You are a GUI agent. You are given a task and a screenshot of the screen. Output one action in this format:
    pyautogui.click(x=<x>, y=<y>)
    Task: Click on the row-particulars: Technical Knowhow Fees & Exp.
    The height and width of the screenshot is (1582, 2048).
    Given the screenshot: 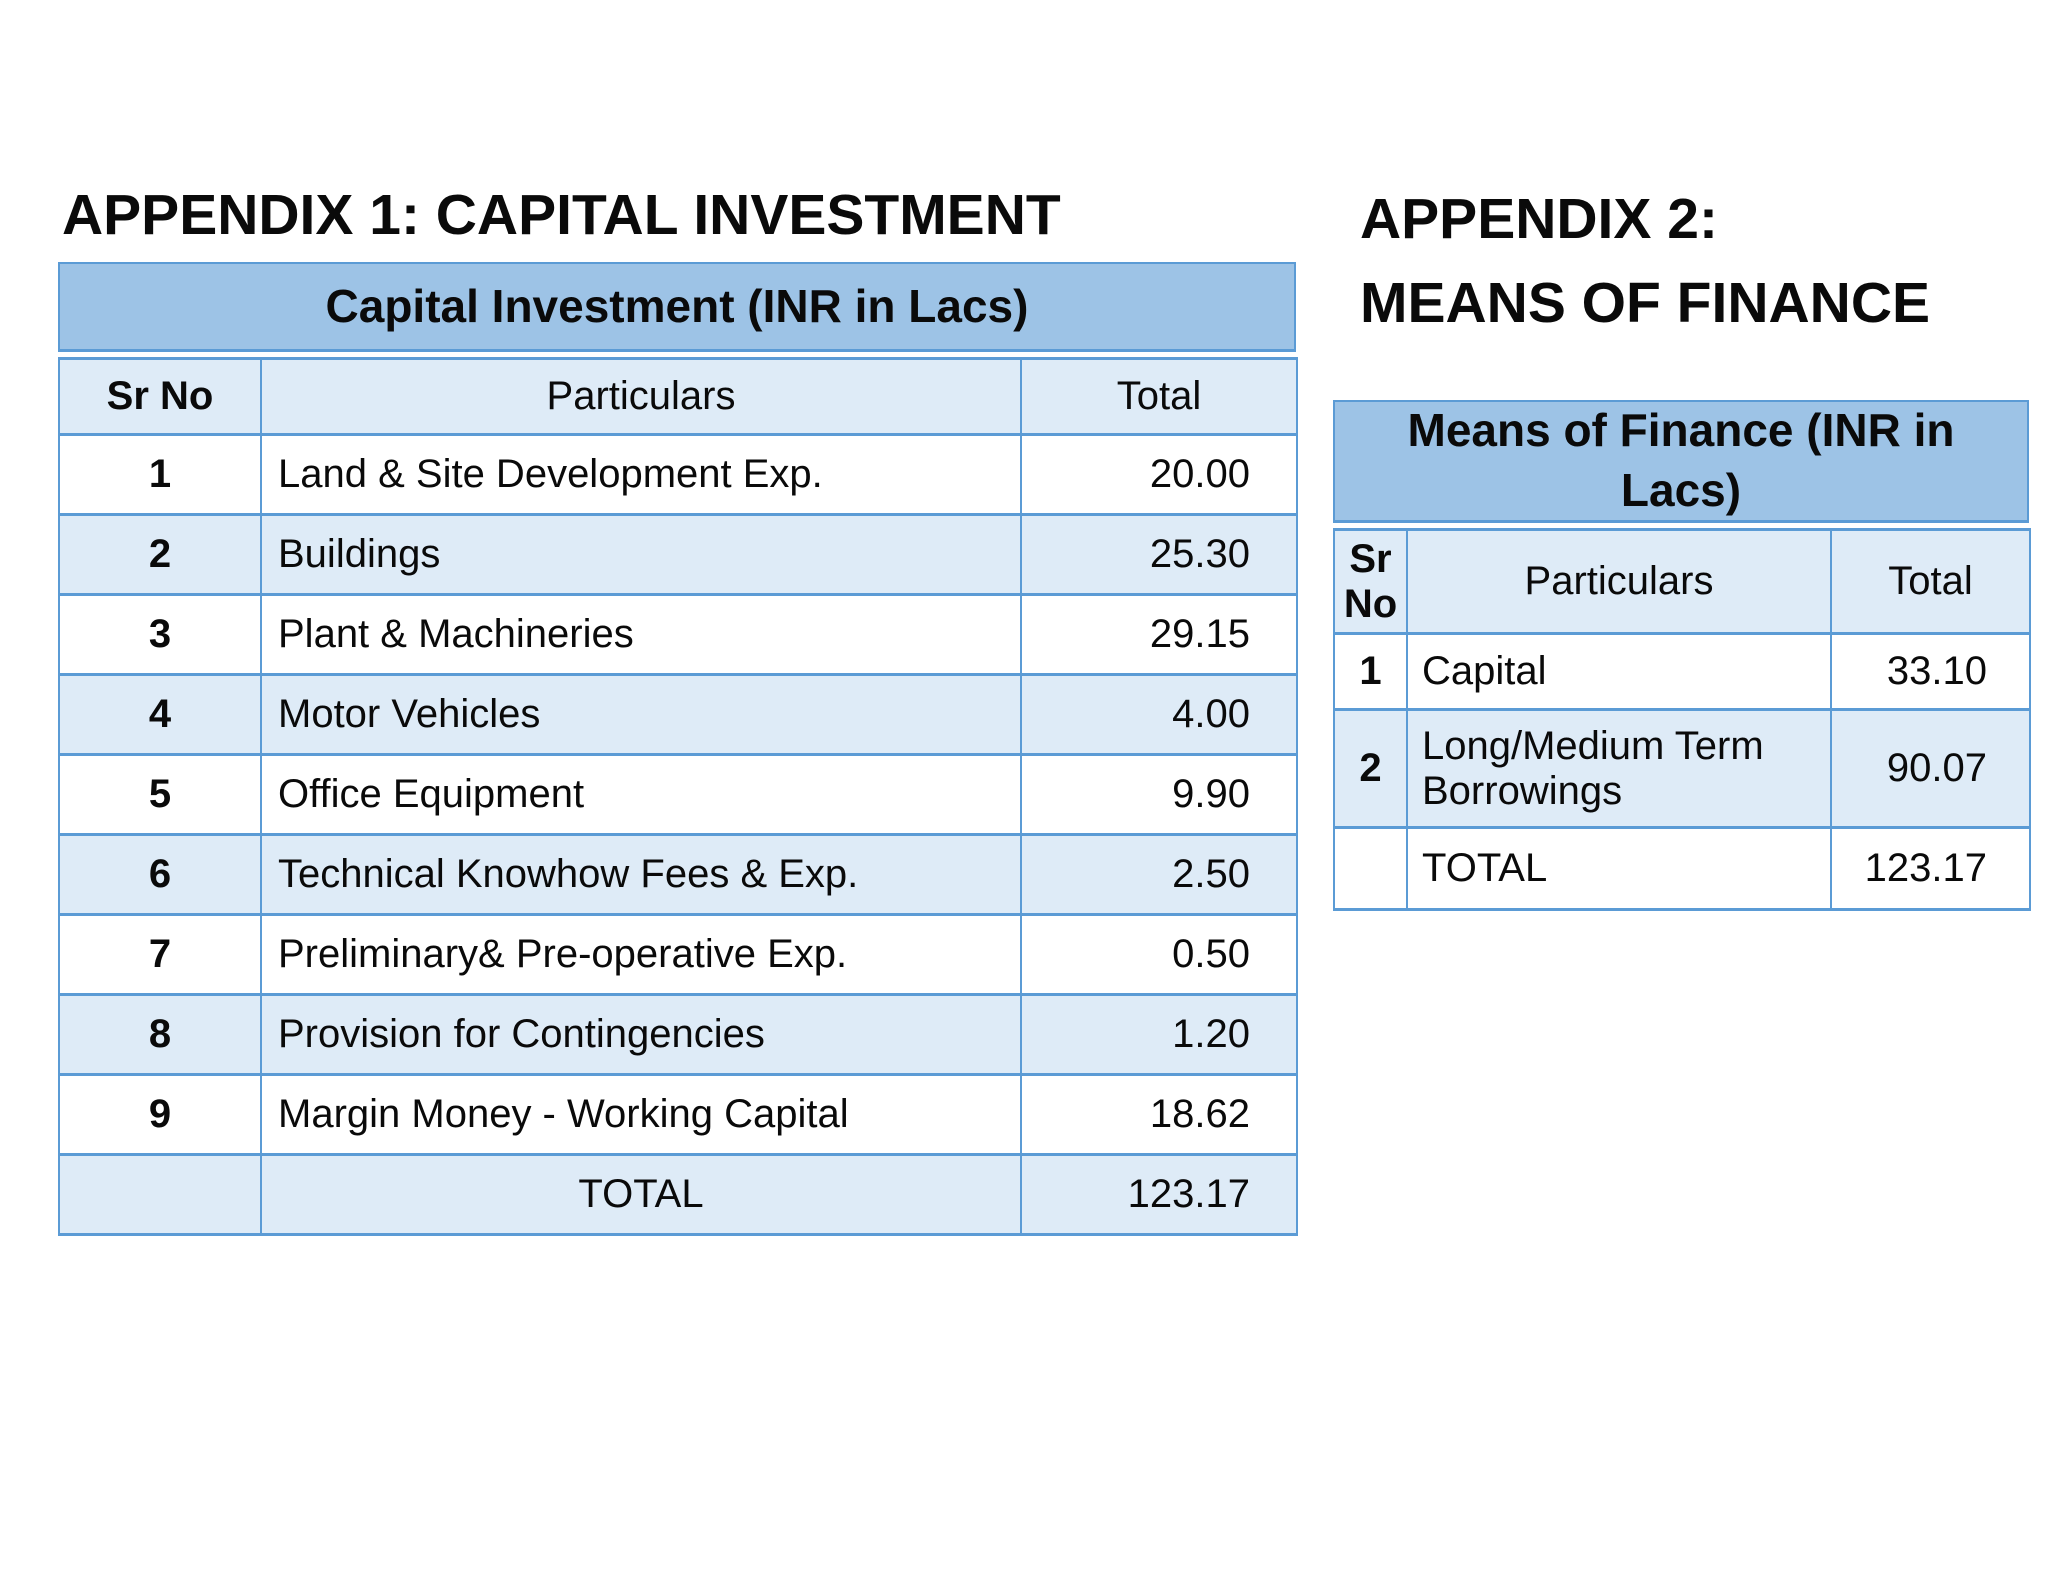 What is the action you would take?
    pyautogui.click(x=641, y=874)
    